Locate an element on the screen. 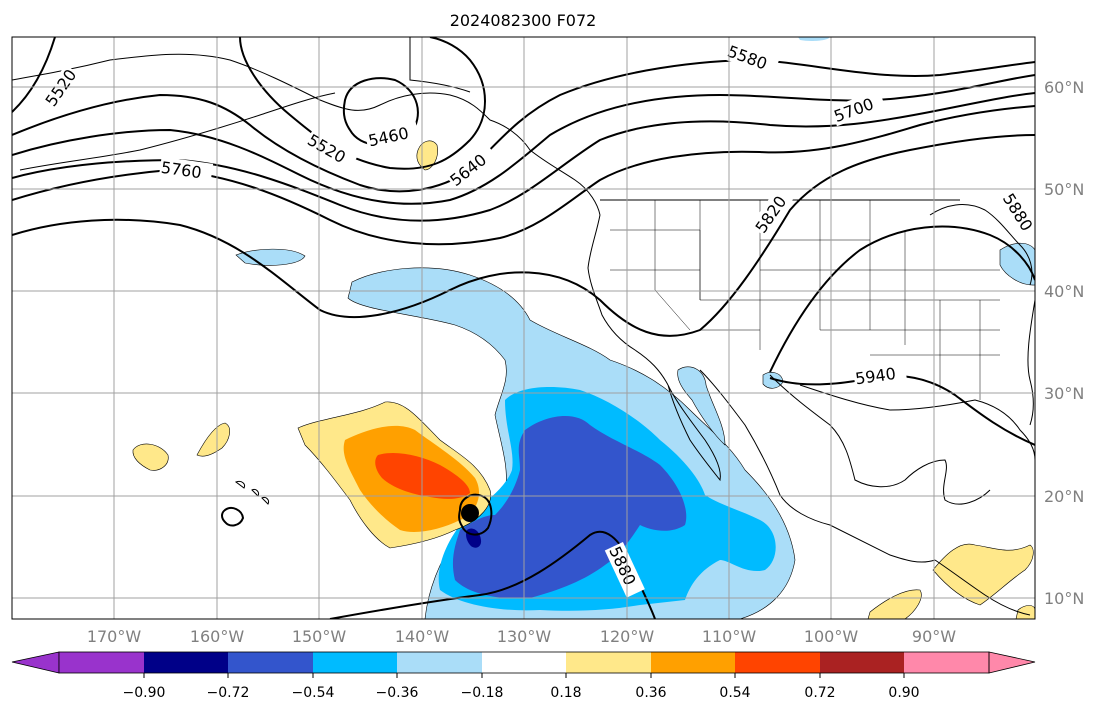 This screenshot has width=1105, height=712. colorbar-frame is located at coordinates (524, 662).